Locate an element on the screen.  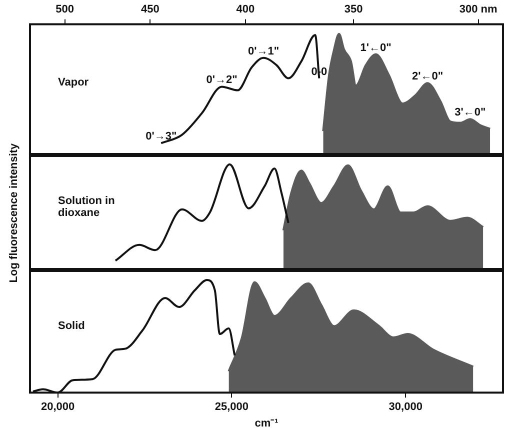
x-axis-title: cm⁻¹ is located at coordinates (266, 423).